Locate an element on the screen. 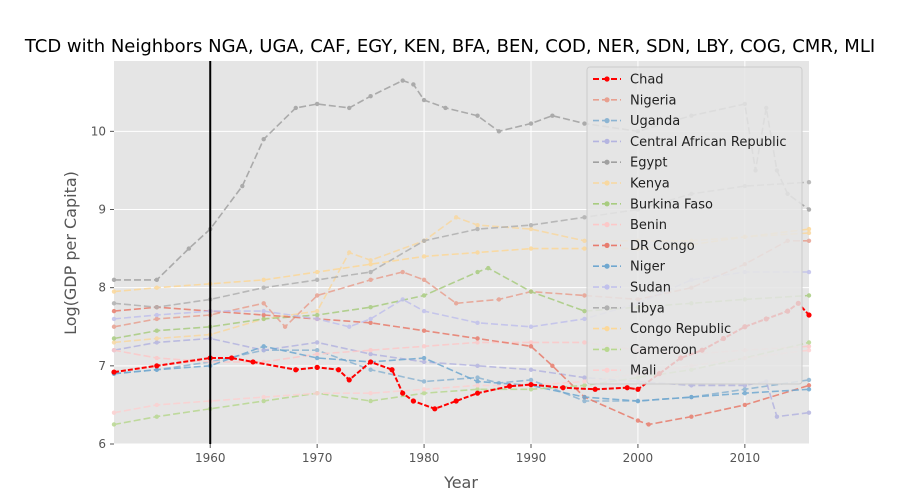  y-axis-label: Log(GDP per Capita) is located at coordinates (70, 253).